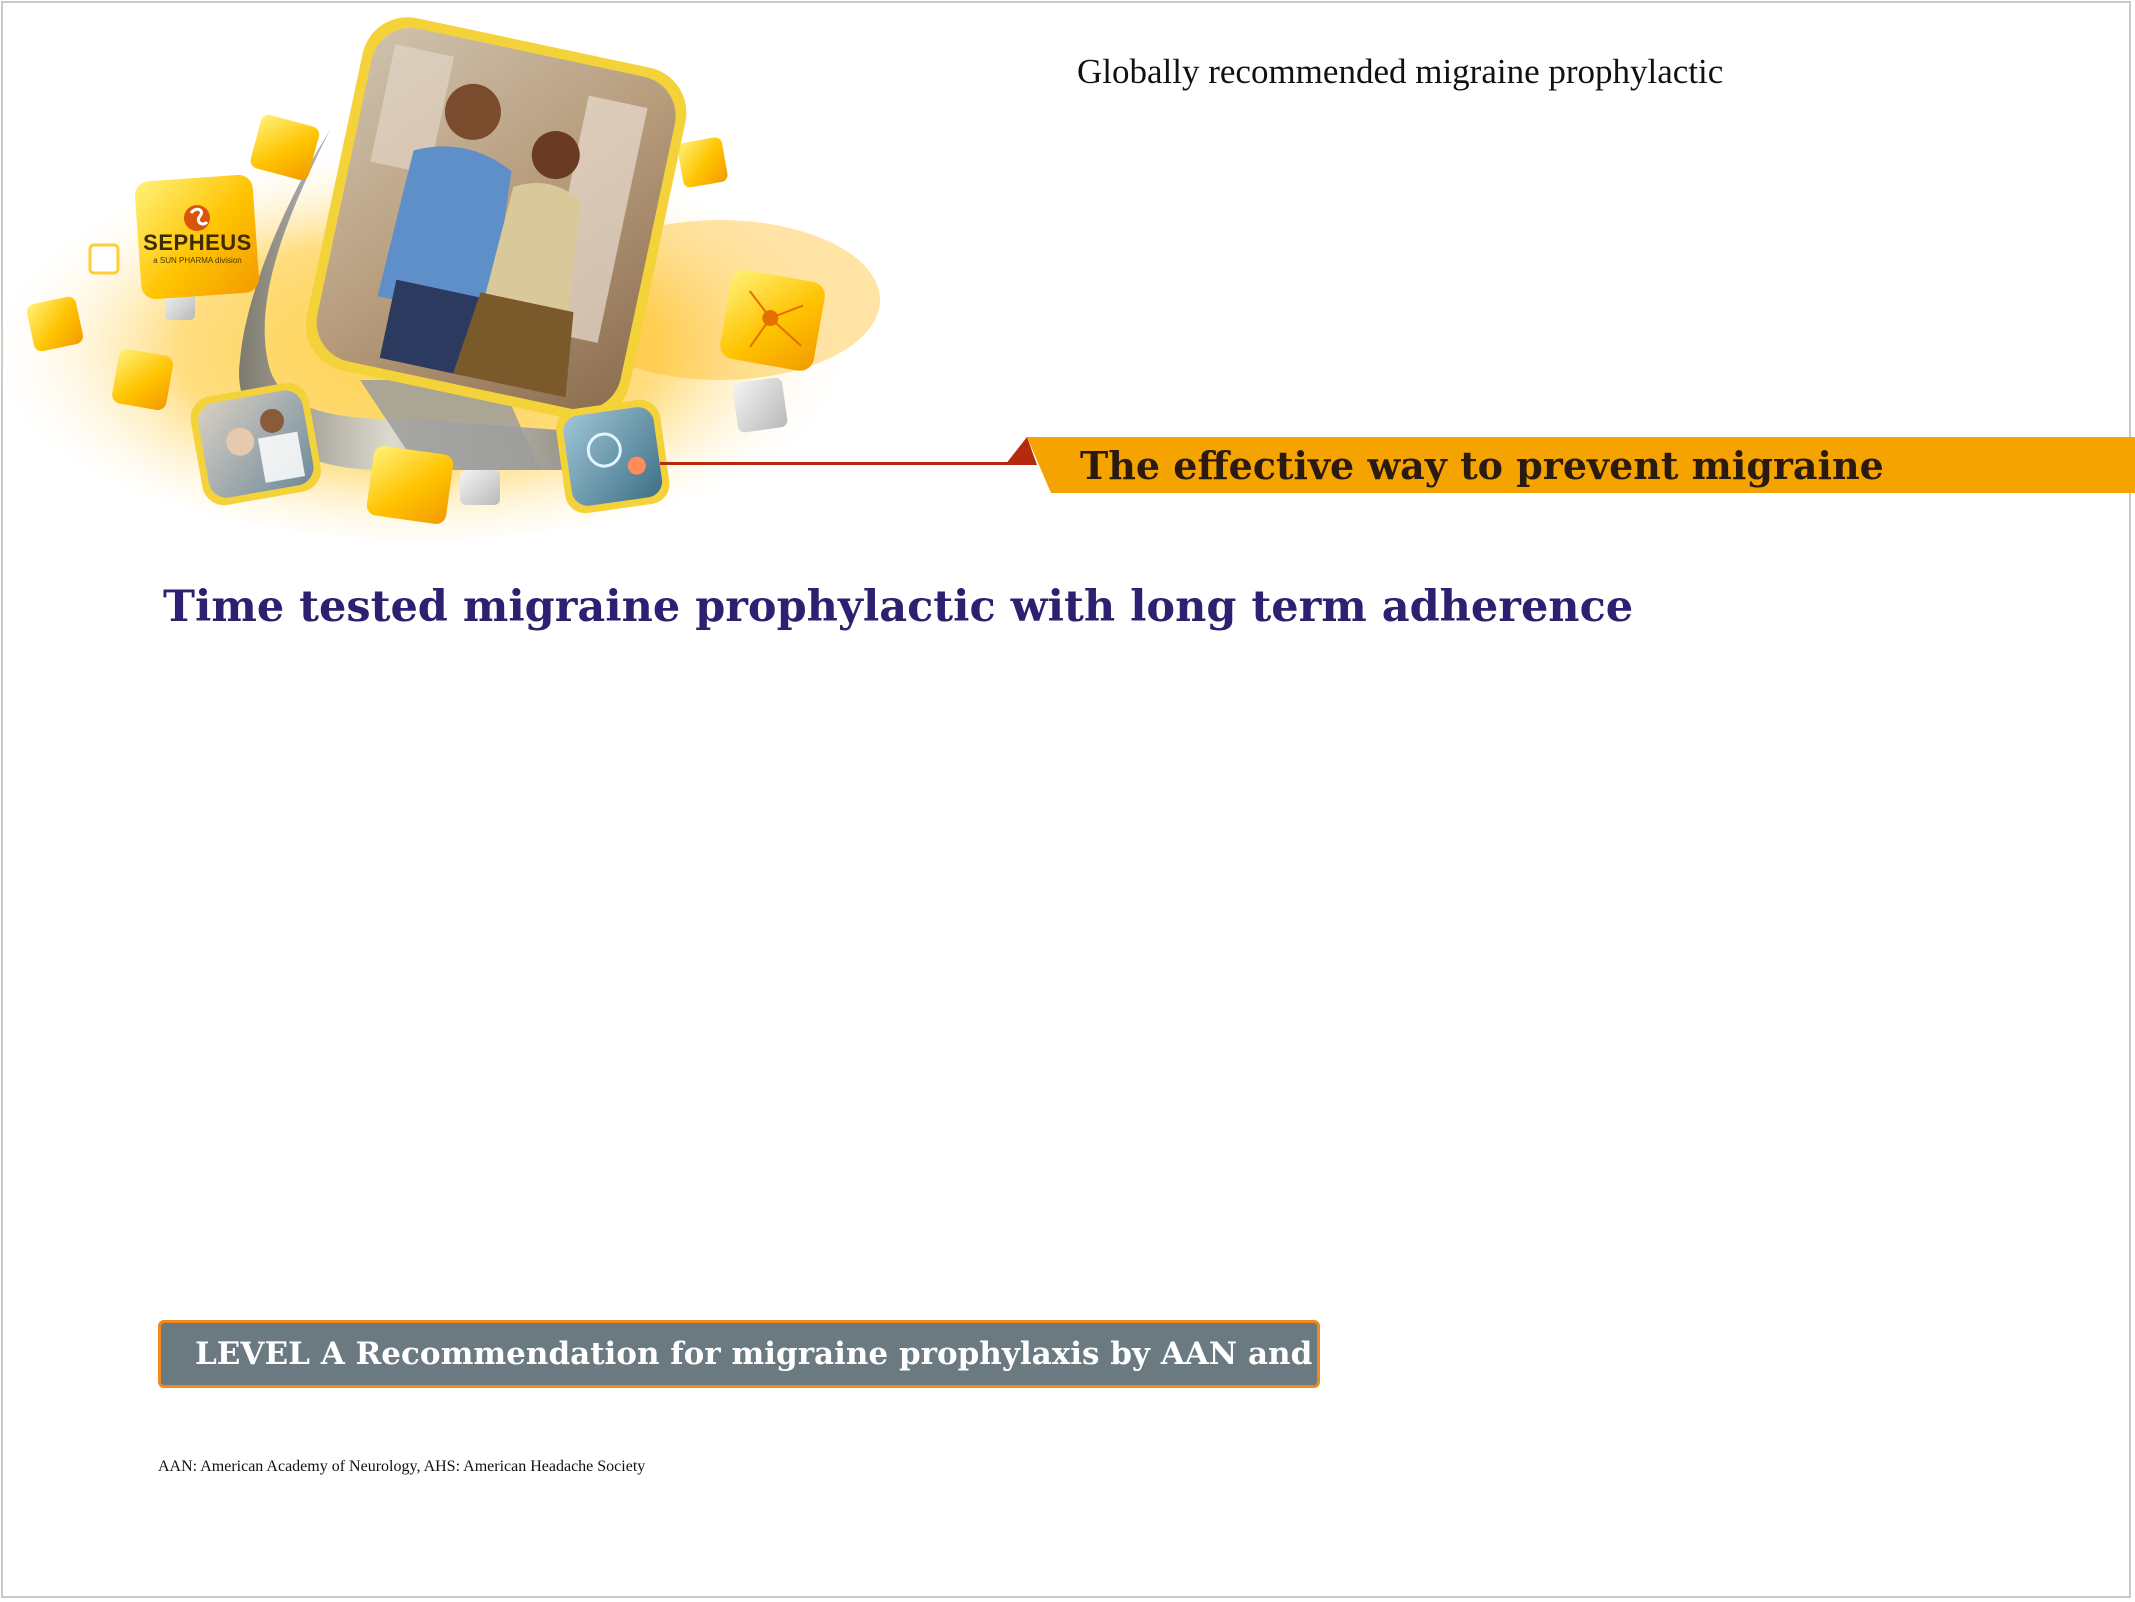 Image resolution: width=2135 pixels, height=1602 pixels. I want to click on banner-ribbon, so click(1570, 465).